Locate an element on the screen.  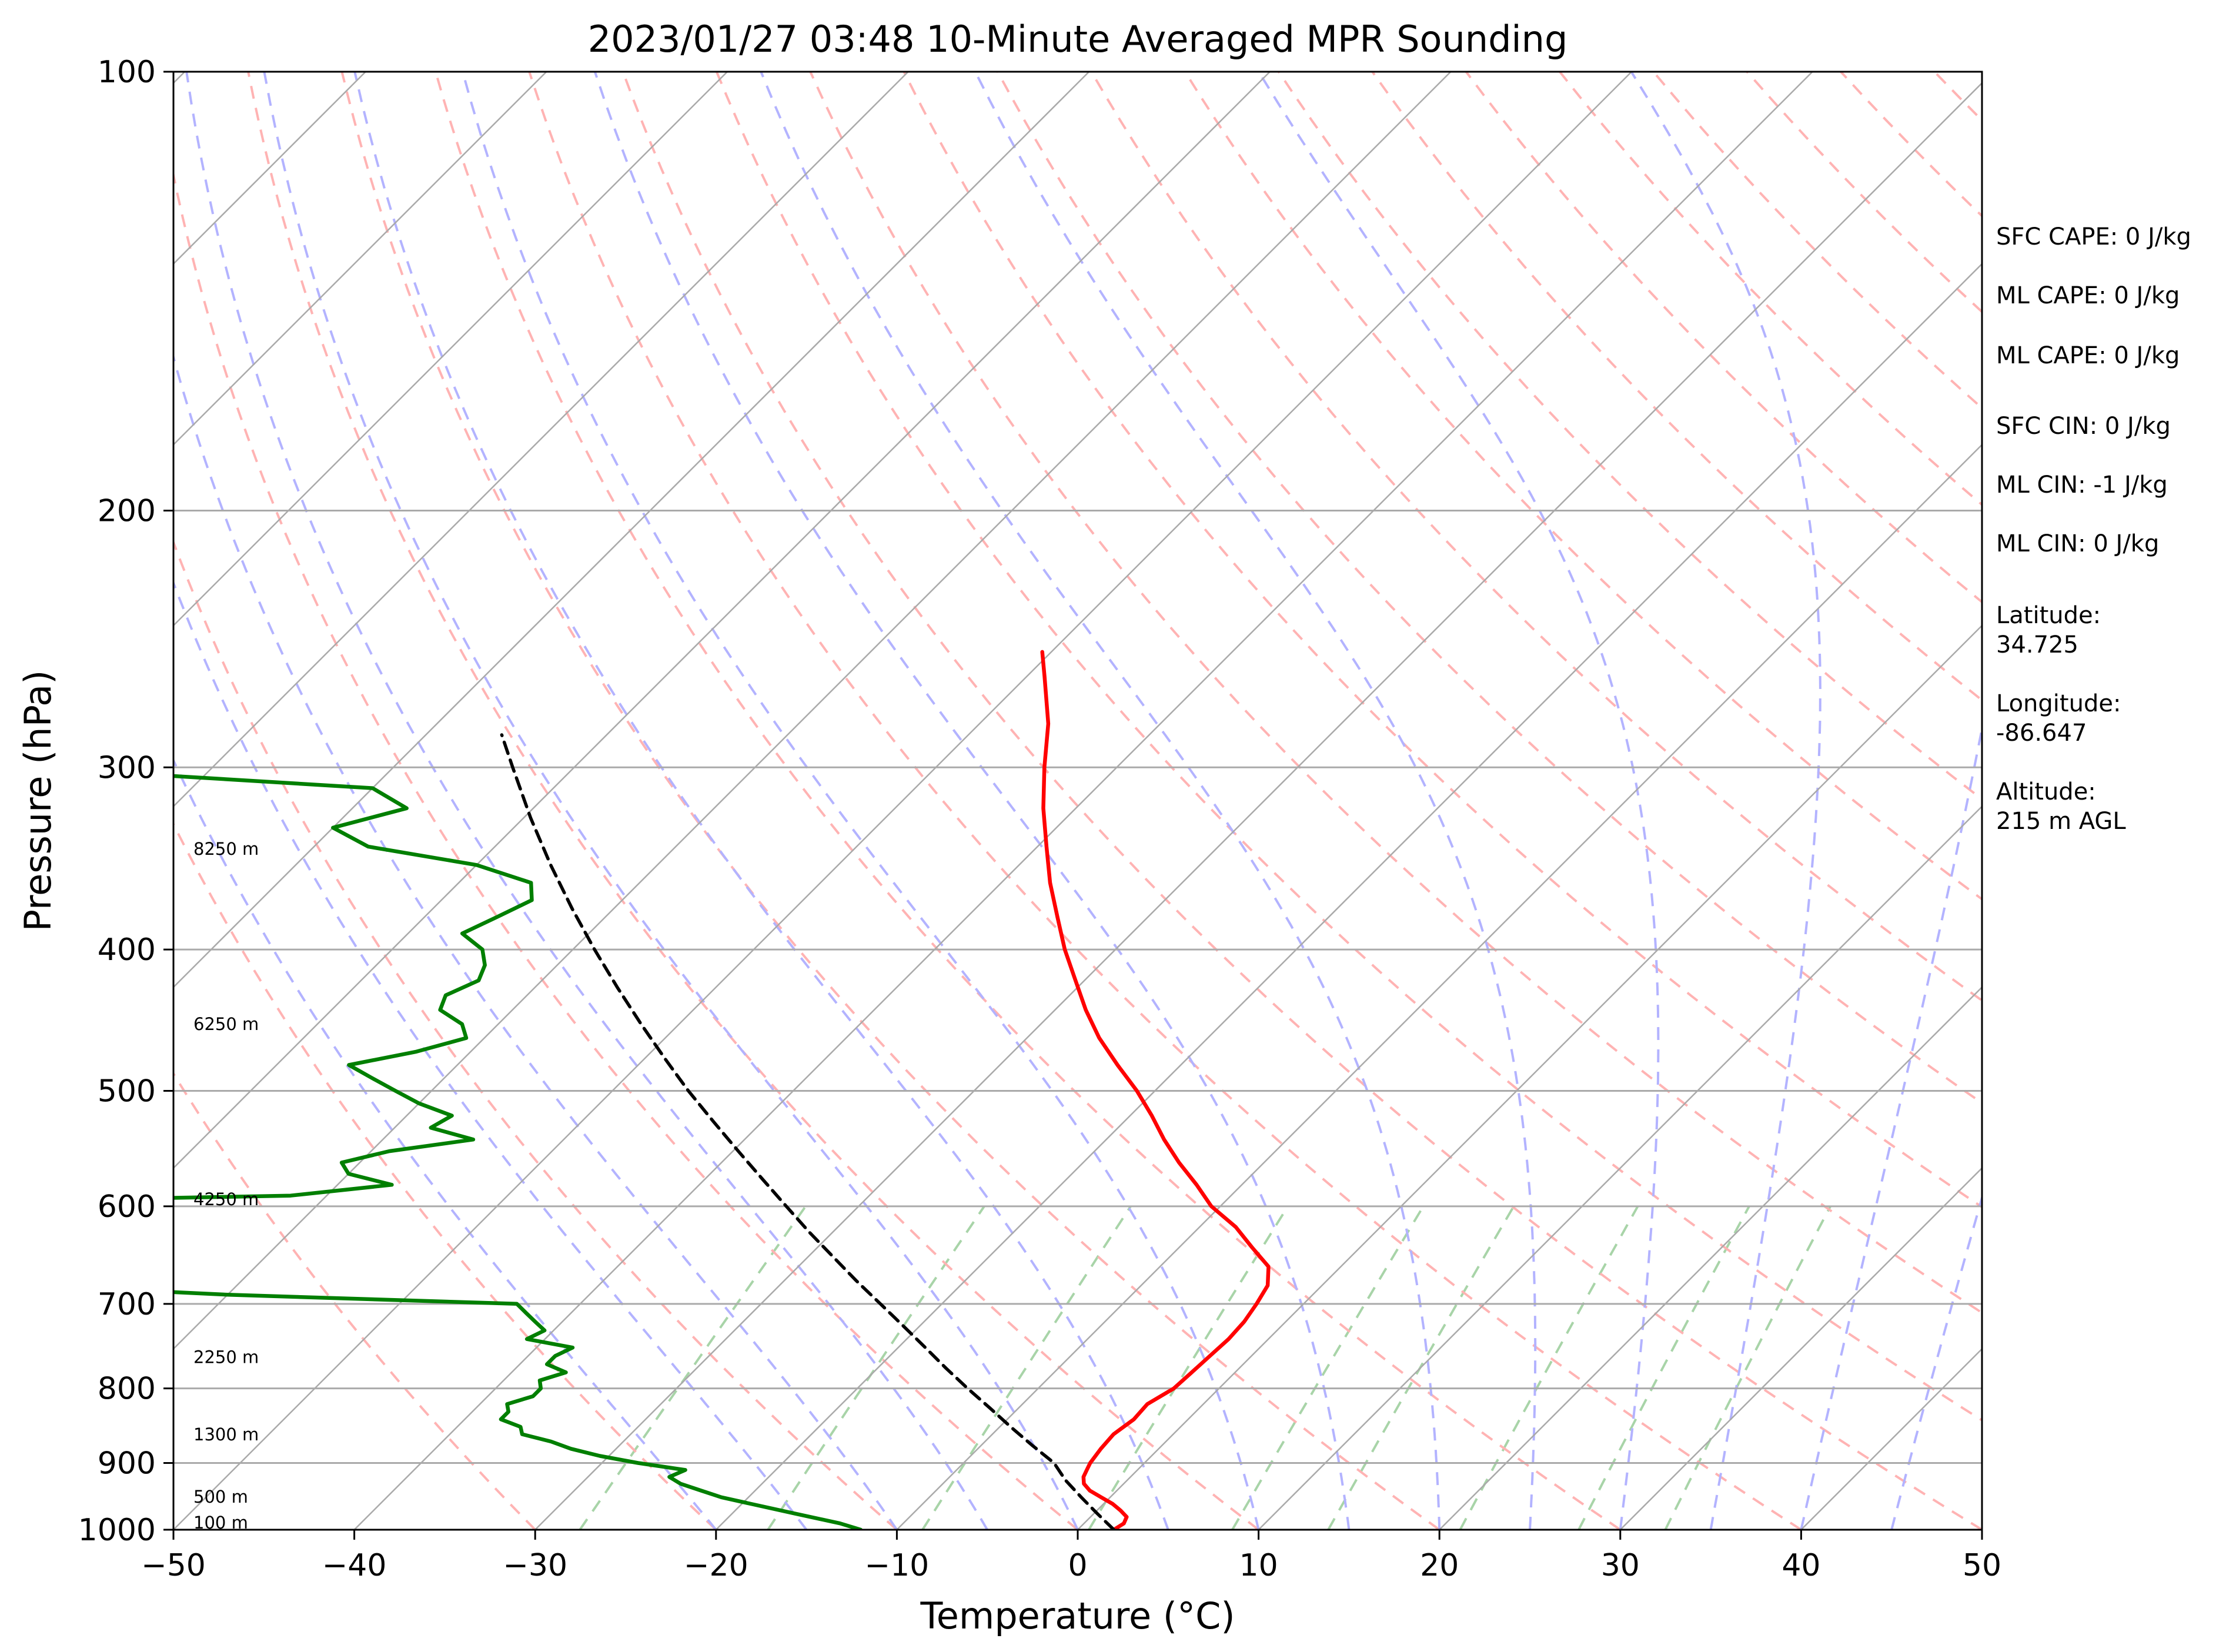
y-tick-label: 100 is located at coordinates (127, 73).